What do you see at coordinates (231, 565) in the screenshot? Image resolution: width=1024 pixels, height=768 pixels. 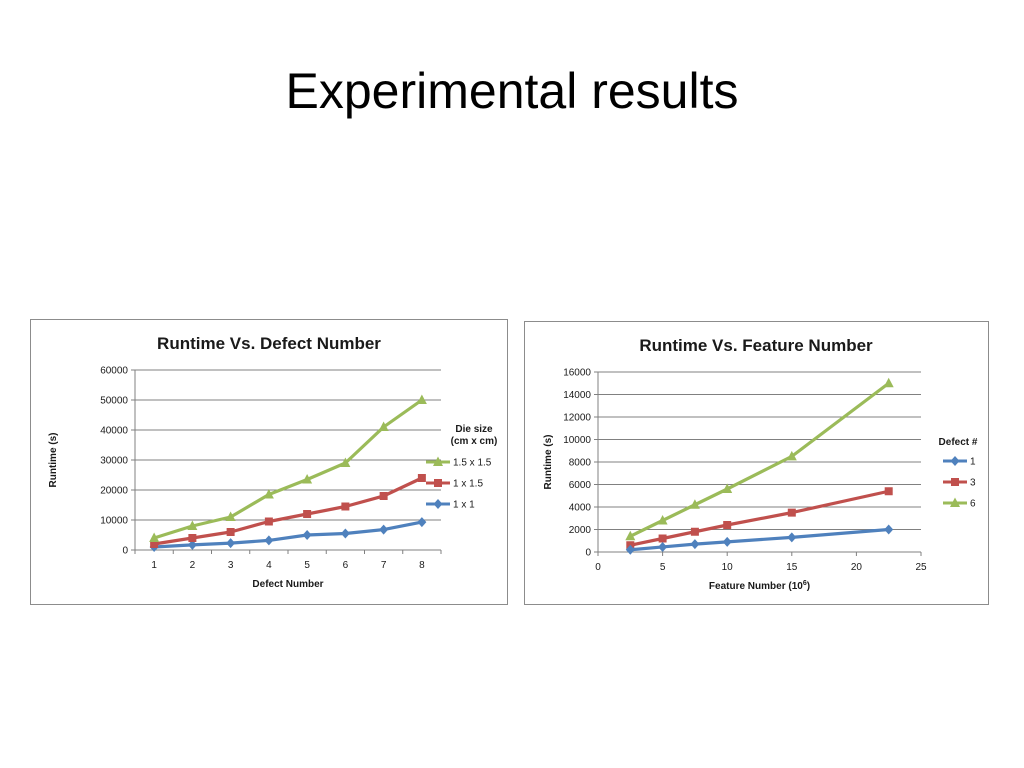 I see `x-tick-label: 3` at bounding box center [231, 565].